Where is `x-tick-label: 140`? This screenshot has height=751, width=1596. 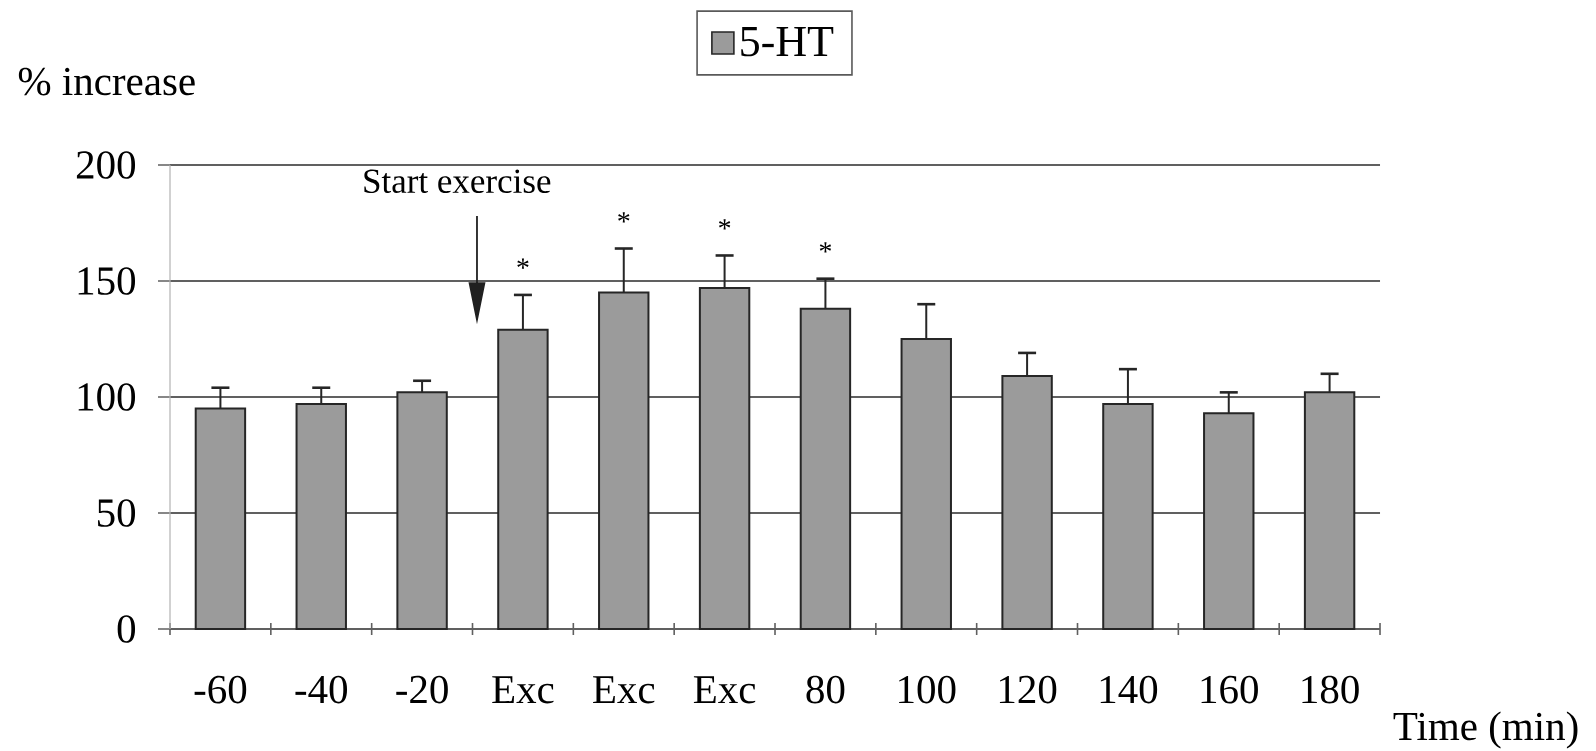 x-tick-label: 140 is located at coordinates (1129, 689).